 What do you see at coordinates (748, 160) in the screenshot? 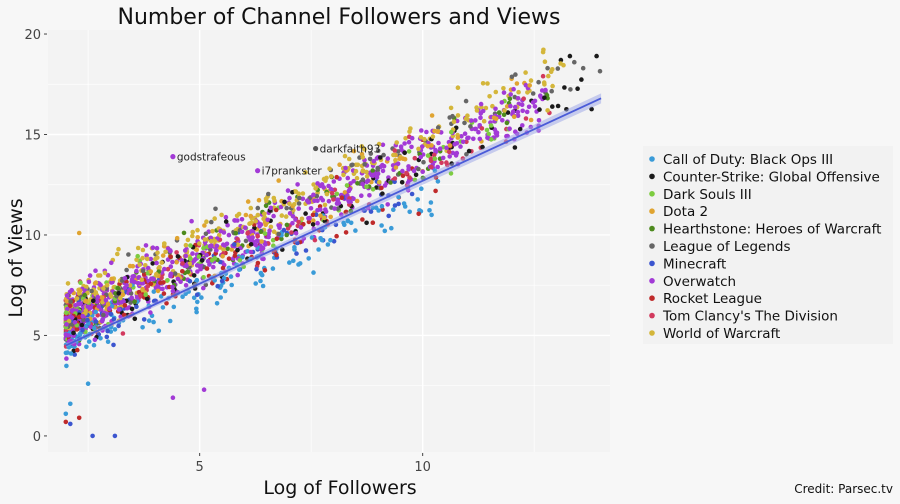
I see `legend-label: Call of Duty: Black Ops III` at bounding box center [748, 160].